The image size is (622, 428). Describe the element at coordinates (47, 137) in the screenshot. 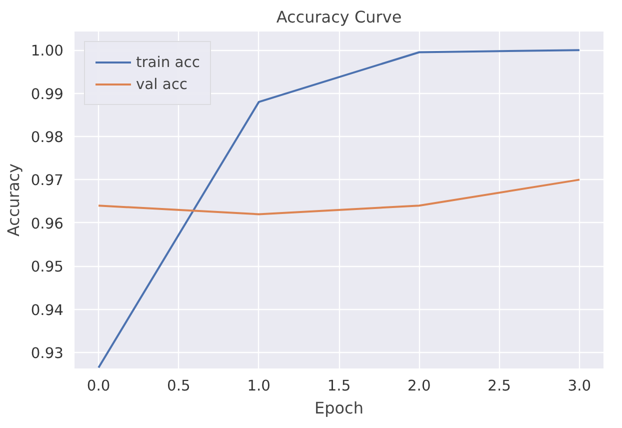

I see `y-tick-label: 0.98` at that location.